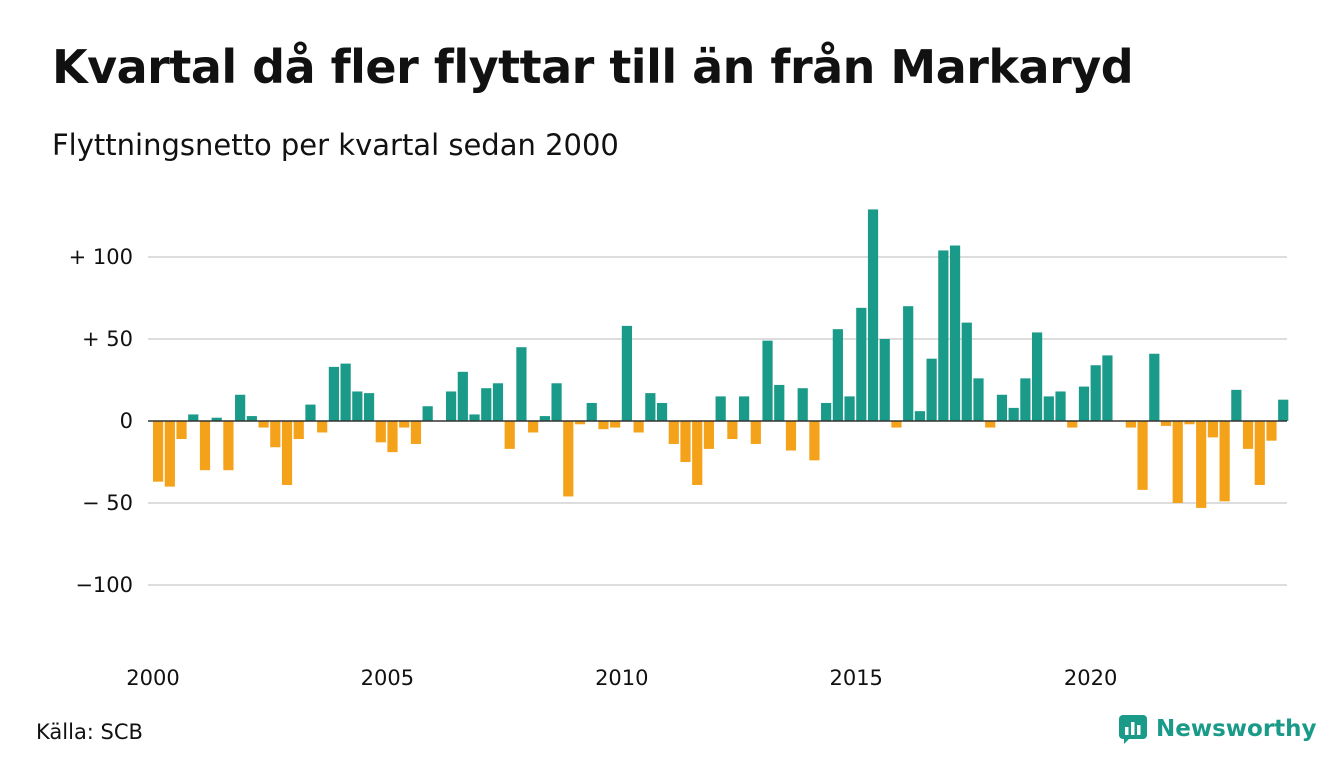 The width and height of the screenshot is (1340, 780). I want to click on source-label: Källa: SCB, so click(89, 732).